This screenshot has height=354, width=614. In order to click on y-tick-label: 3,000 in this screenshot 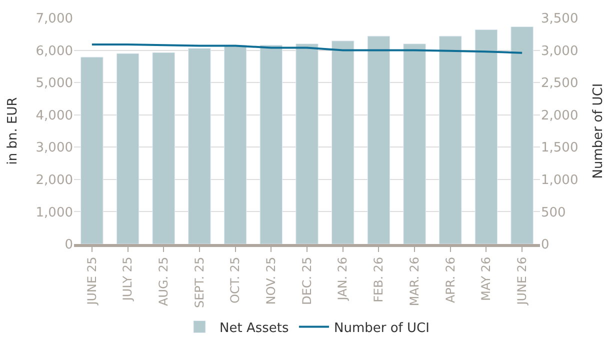, I will do `click(54, 148)`.